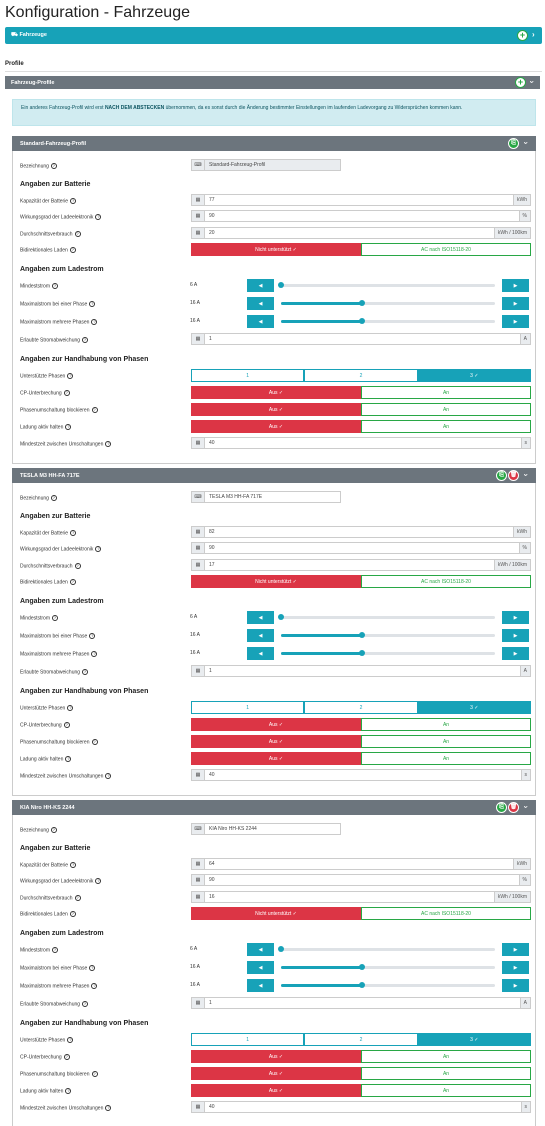 This screenshot has height=1126, width=545. What do you see at coordinates (272, 82) in the screenshot?
I see `profiles-bar: Fahrzeug-Profile + ›` at bounding box center [272, 82].